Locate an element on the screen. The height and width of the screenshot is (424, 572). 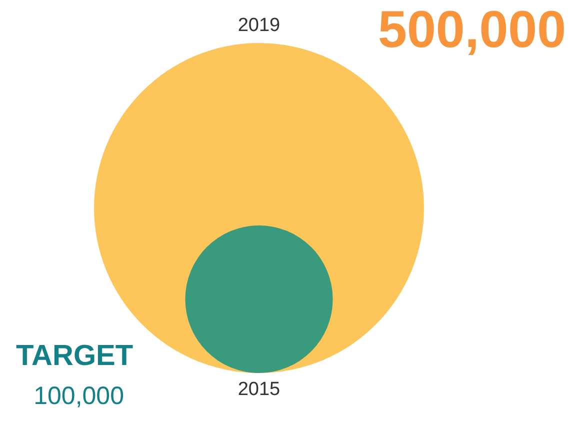
data-label: 500,000 is located at coordinates (472, 30).